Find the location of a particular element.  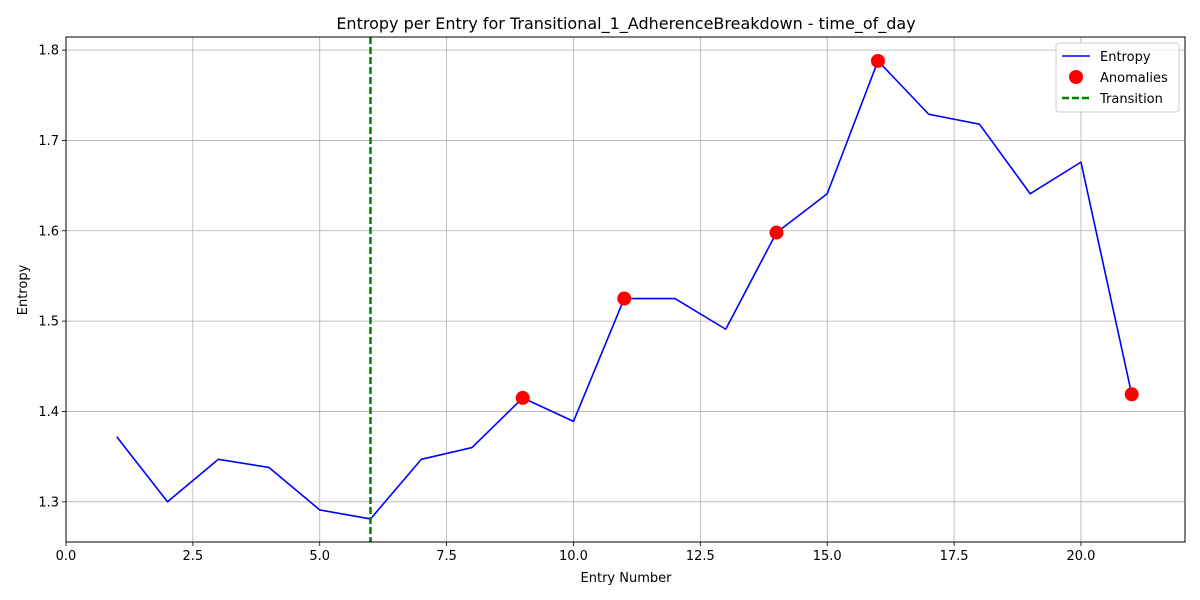

x-tick-label: 10.0 is located at coordinates (573, 556).